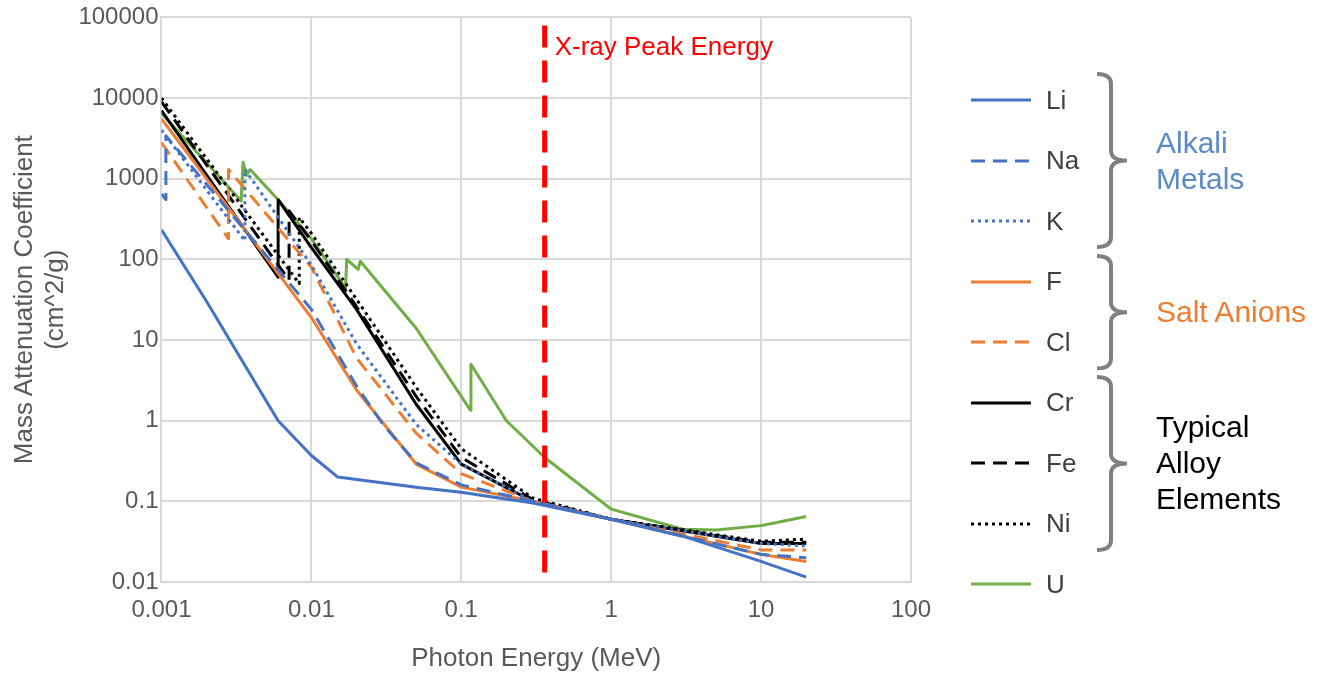 This screenshot has width=1322, height=683. What do you see at coordinates (132, 177) in the screenshot?
I see `y-tick-label: 1000` at bounding box center [132, 177].